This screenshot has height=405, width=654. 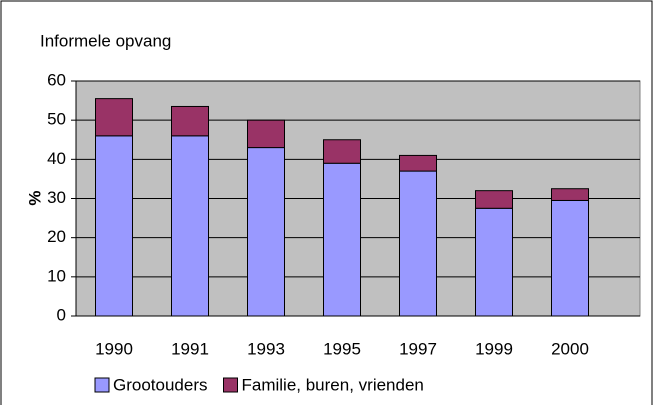 What do you see at coordinates (56, 119) in the screenshot?
I see `y-tick-label: 50` at bounding box center [56, 119].